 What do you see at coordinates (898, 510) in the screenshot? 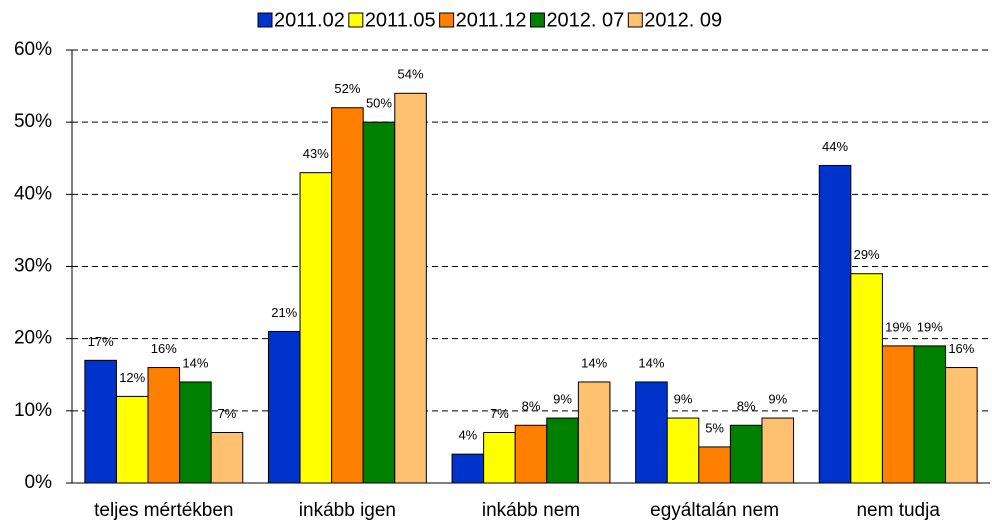
I see `x-tick-label: nem tudja` at bounding box center [898, 510].